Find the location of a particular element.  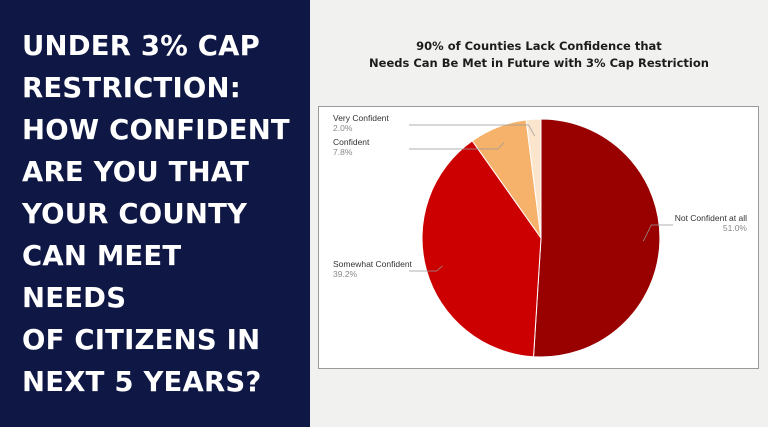

chart-title-line: 90% of Counties Lack Confidence that is located at coordinates (539, 46).